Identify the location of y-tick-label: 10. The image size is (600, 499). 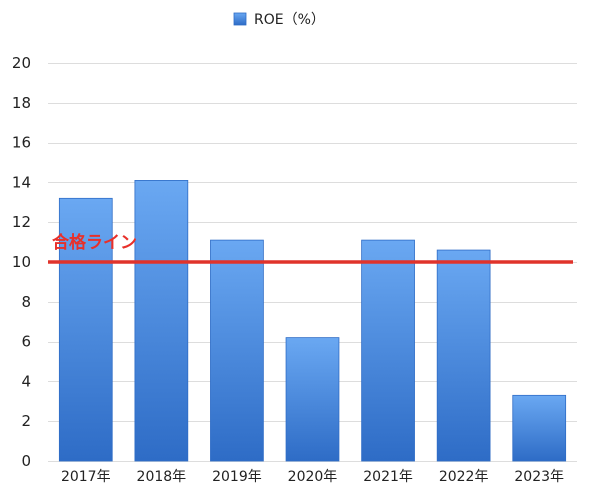
(21, 262).